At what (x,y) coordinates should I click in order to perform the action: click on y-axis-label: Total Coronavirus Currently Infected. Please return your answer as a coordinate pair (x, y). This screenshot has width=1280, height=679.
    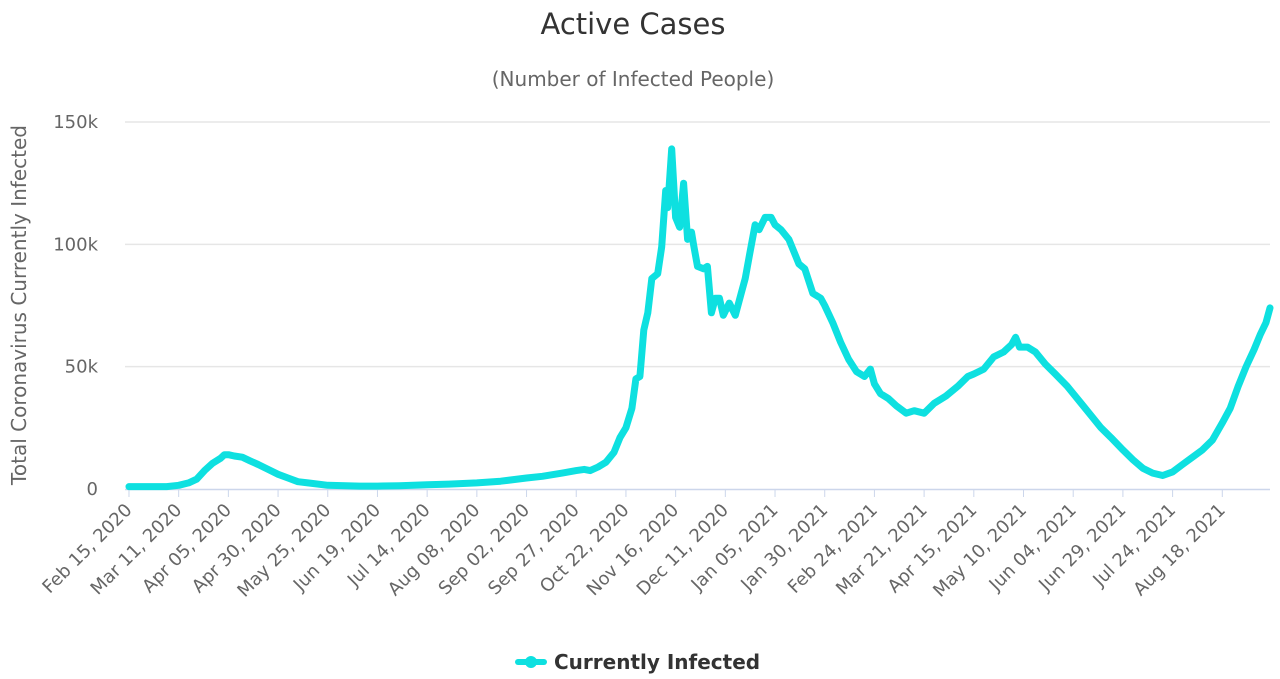
    Looking at the image, I should click on (19, 305).